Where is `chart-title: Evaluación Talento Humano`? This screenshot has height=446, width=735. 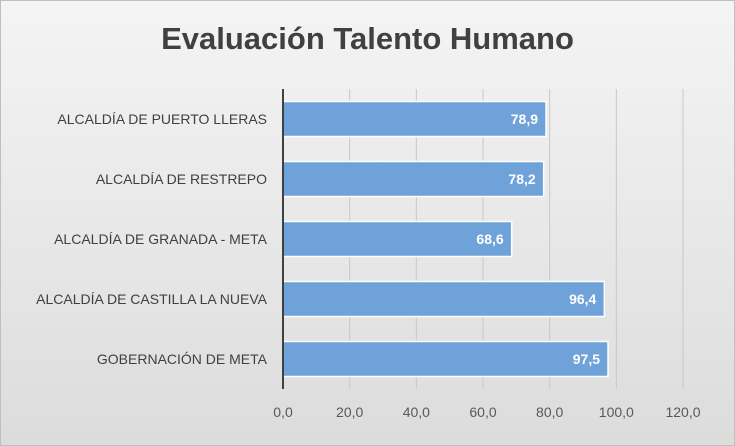 chart-title: Evaluación Talento Humano is located at coordinates (367, 38).